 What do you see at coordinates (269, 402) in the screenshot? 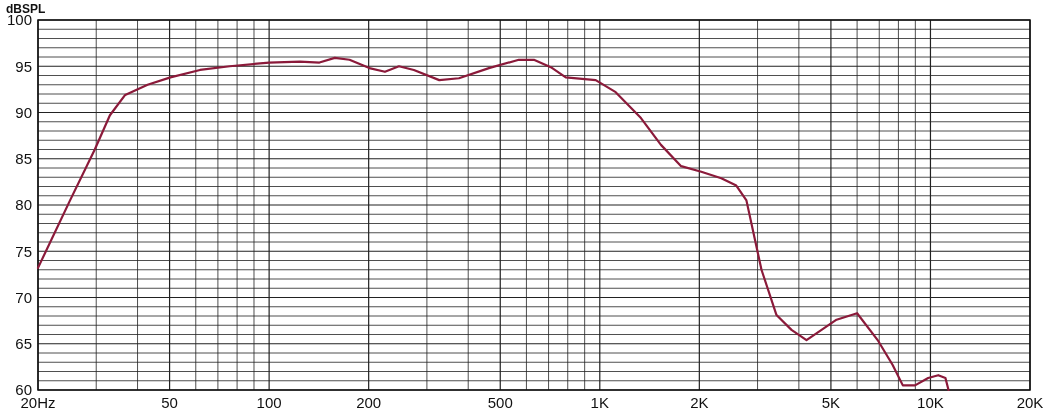
I see `x-tick-label: 100` at bounding box center [269, 402].